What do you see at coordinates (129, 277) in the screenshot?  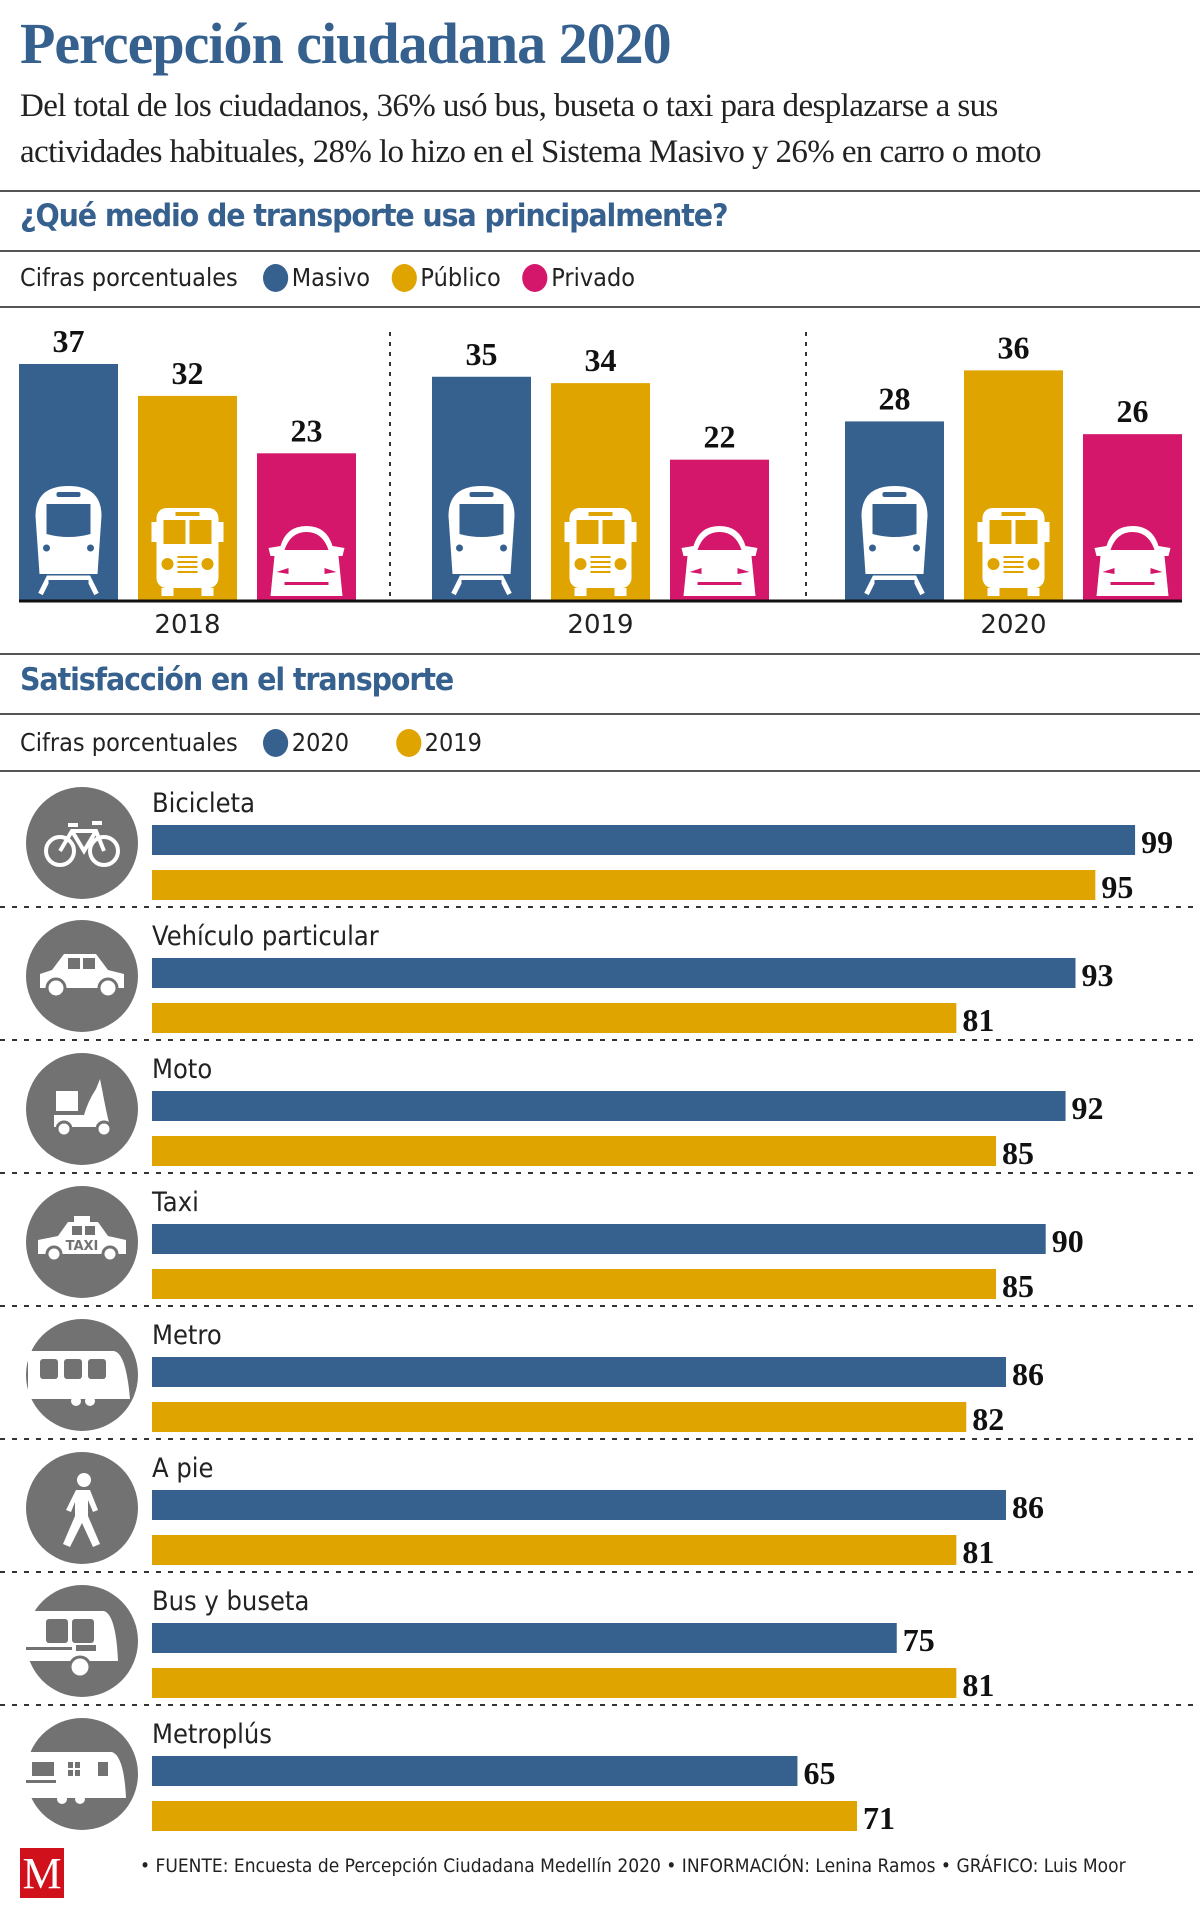 I see `legend-caption: Cifras porcentuales` at bounding box center [129, 277].